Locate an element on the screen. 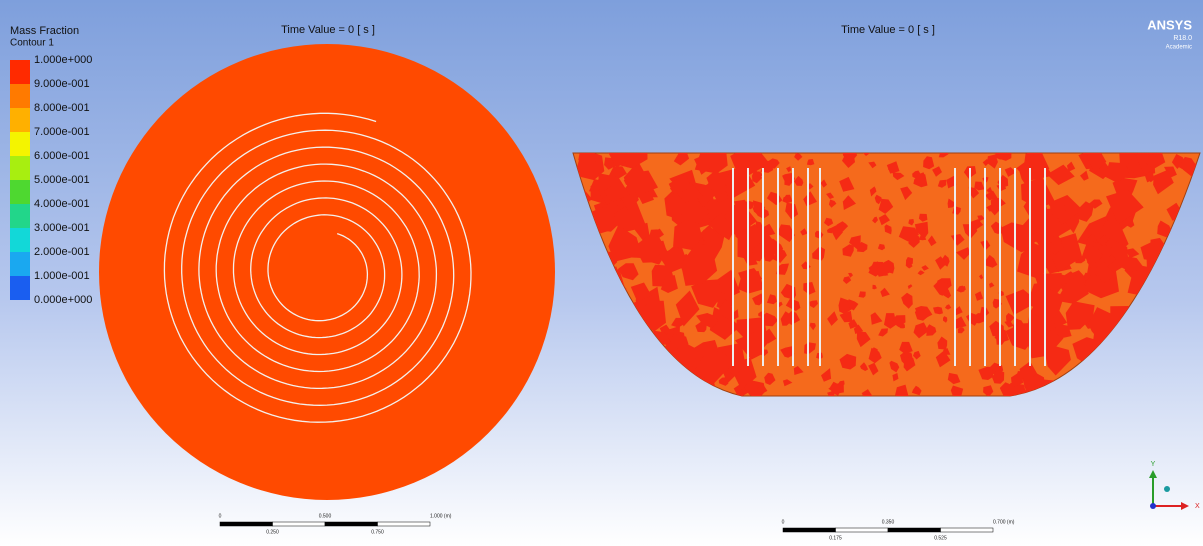 Image resolution: width=1203 pixels, height=546 pixels. axis-triad: Y X is located at coordinates (1174, 485).